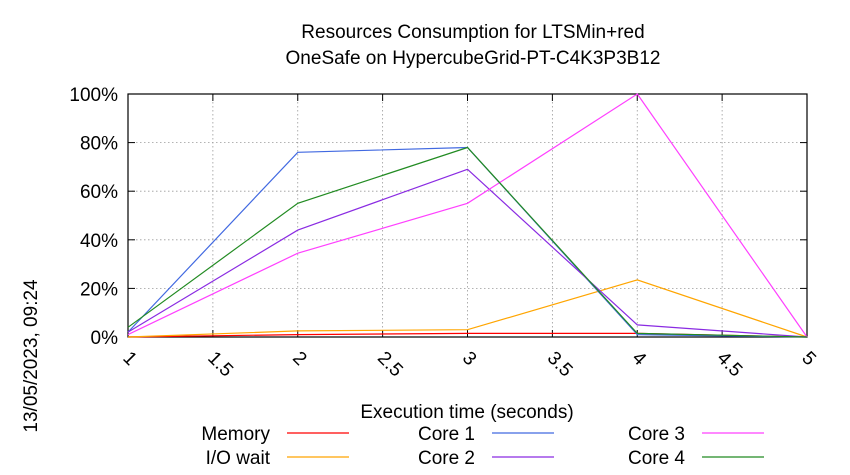 The height and width of the screenshot is (475, 850). I want to click on x-tick-label: 1, so click(129, 359).